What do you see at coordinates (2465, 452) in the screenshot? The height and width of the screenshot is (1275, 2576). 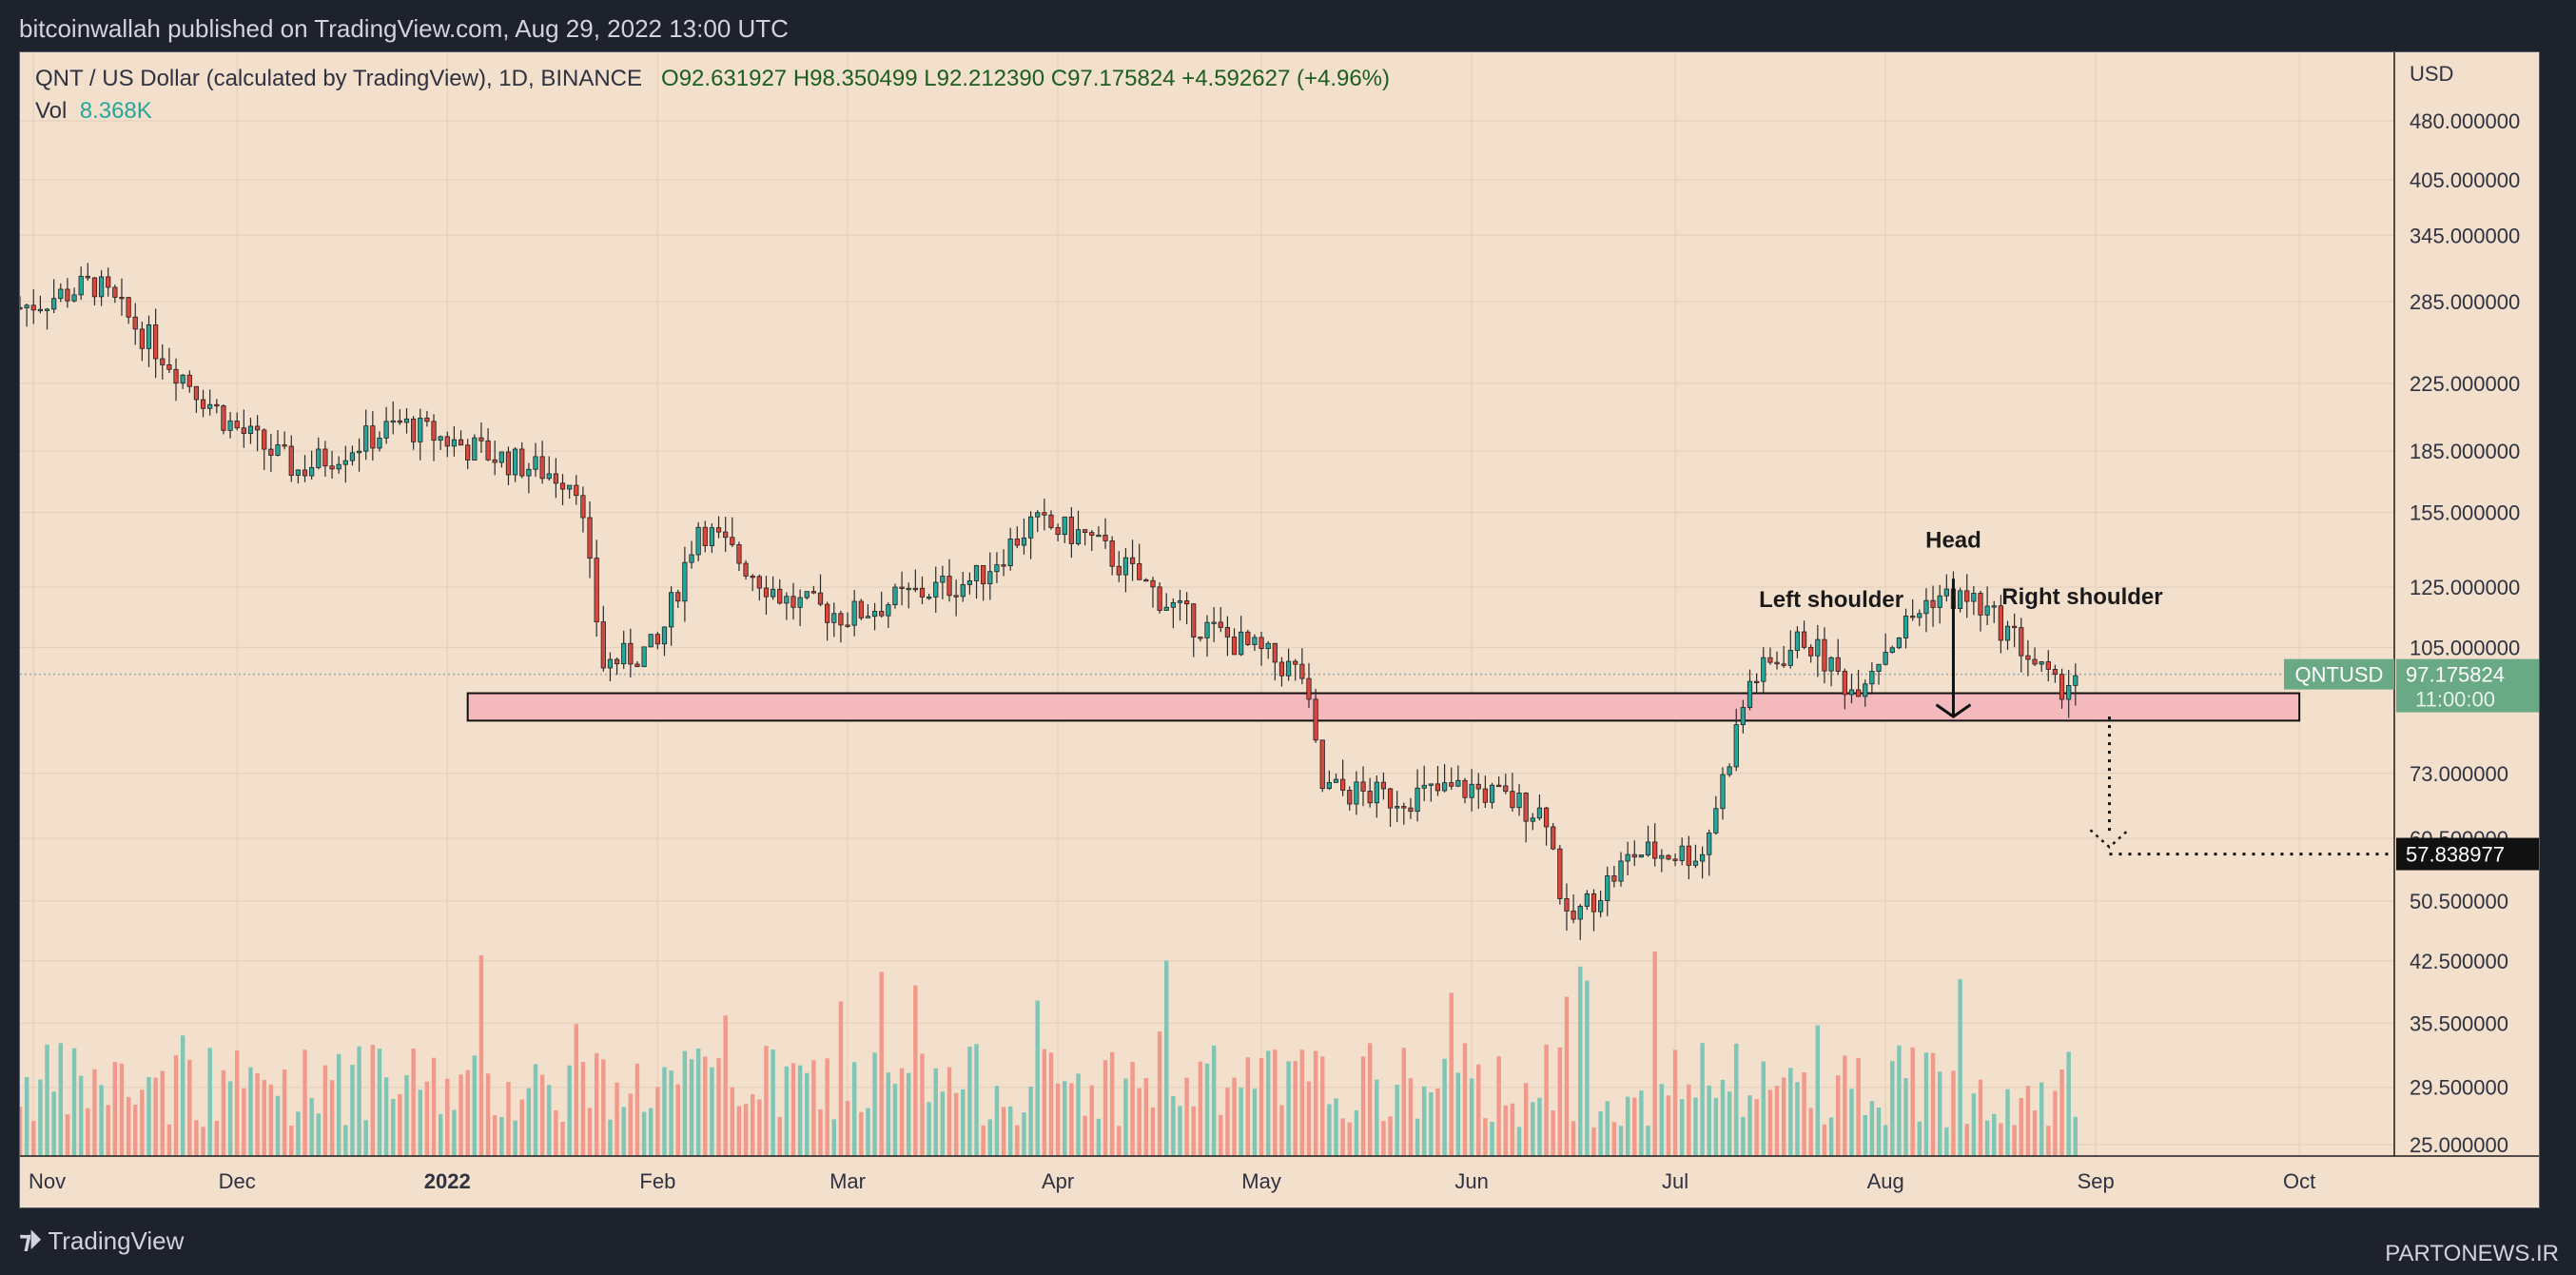 I see `y-tick-label: 185.000000` at bounding box center [2465, 452].